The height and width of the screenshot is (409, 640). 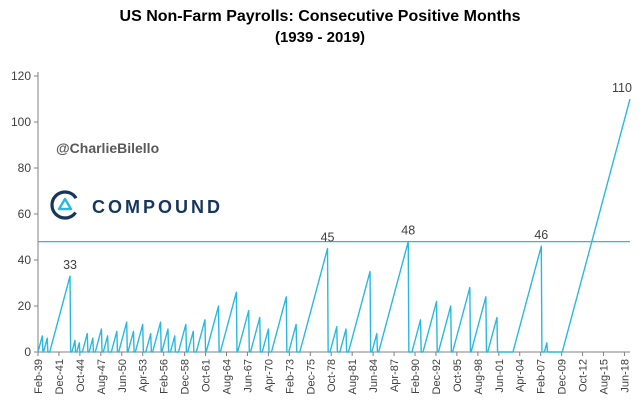 I want to click on compound-logo: COMPOUND, so click(x=135, y=207).